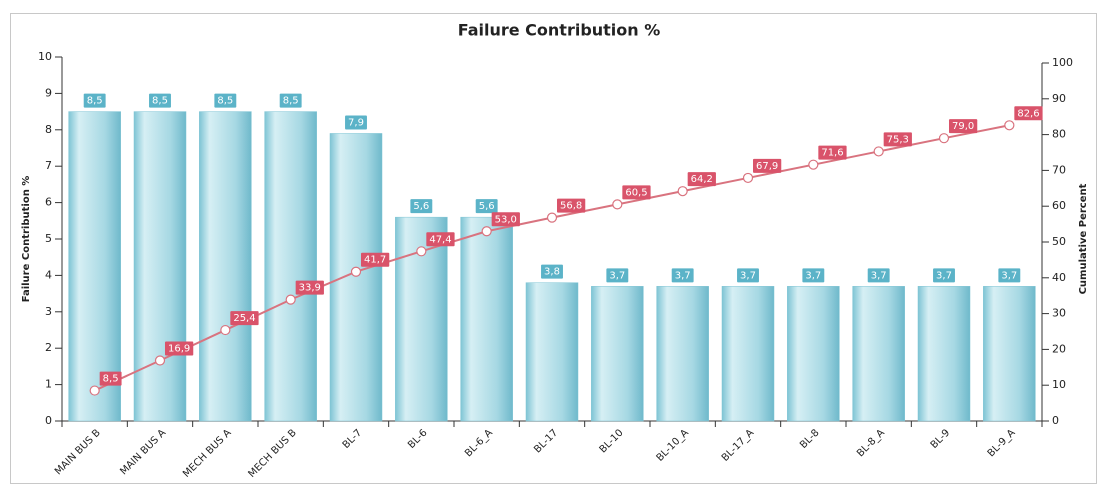 The width and height of the screenshot is (1098, 485). I want to click on data-label-text: 33,9, so click(310, 288).